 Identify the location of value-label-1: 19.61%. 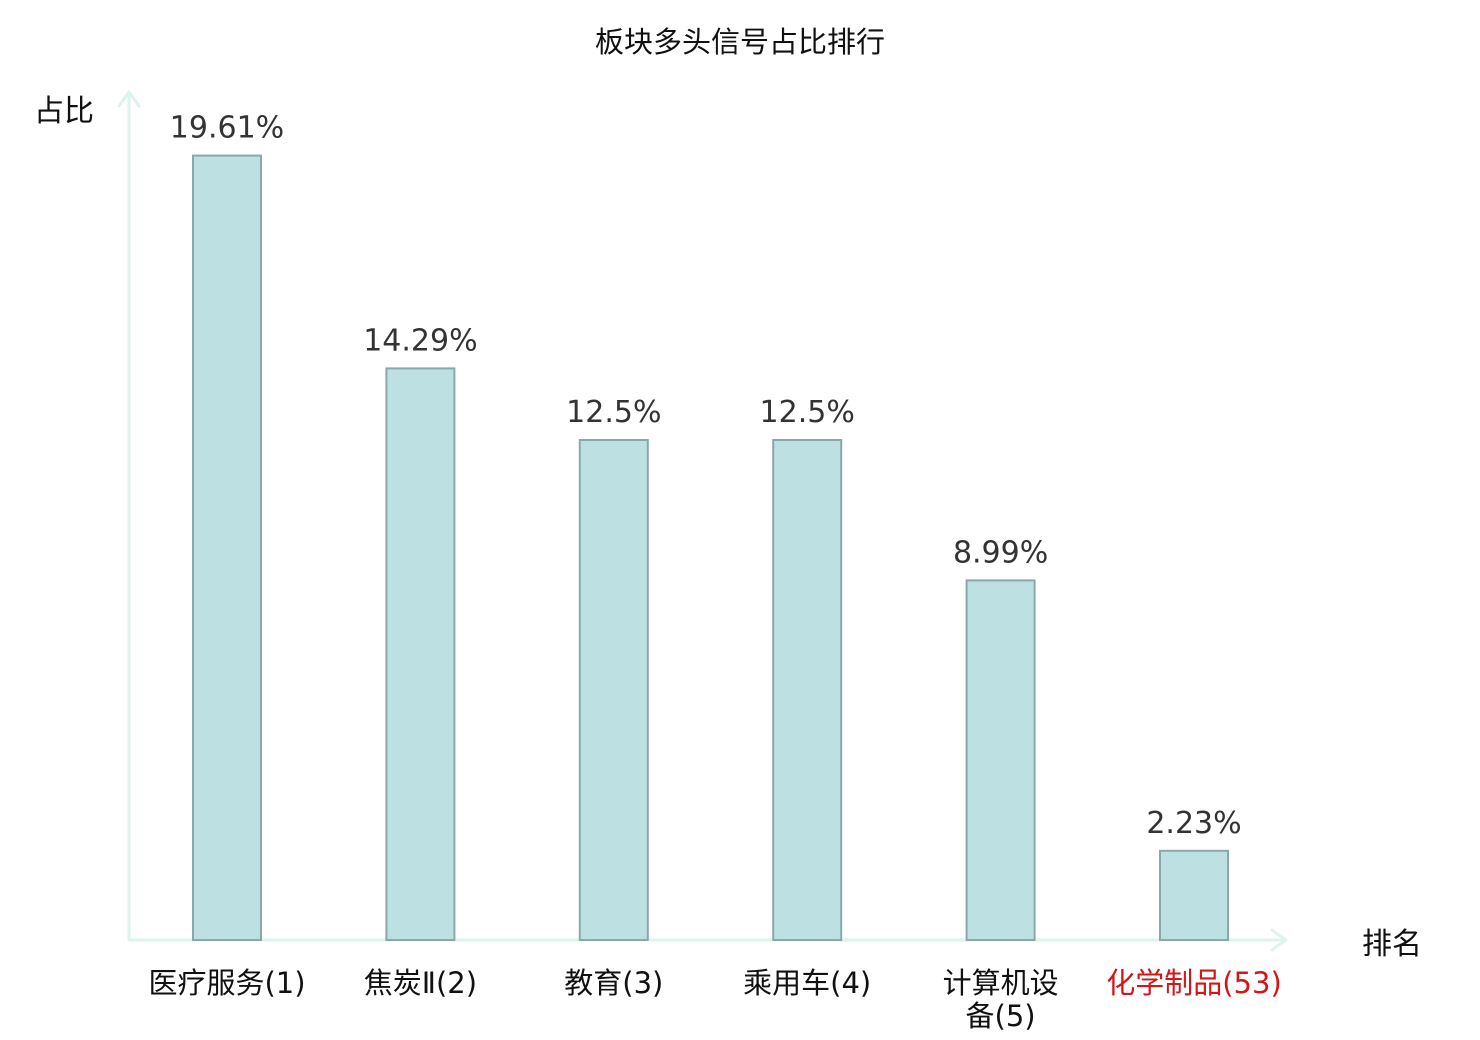
(227, 128).